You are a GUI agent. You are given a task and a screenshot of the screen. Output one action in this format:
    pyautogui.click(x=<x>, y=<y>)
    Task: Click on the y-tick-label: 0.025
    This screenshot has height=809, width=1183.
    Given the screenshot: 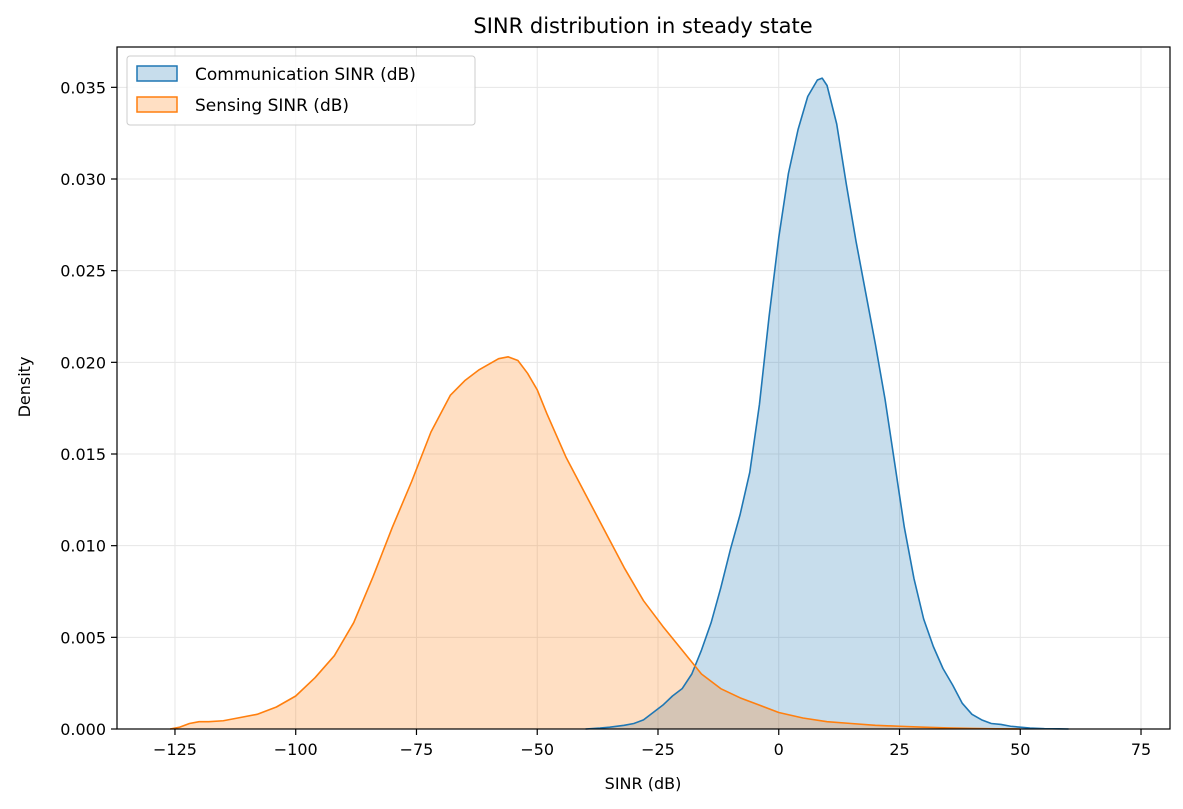 What is the action you would take?
    pyautogui.click(x=83, y=271)
    